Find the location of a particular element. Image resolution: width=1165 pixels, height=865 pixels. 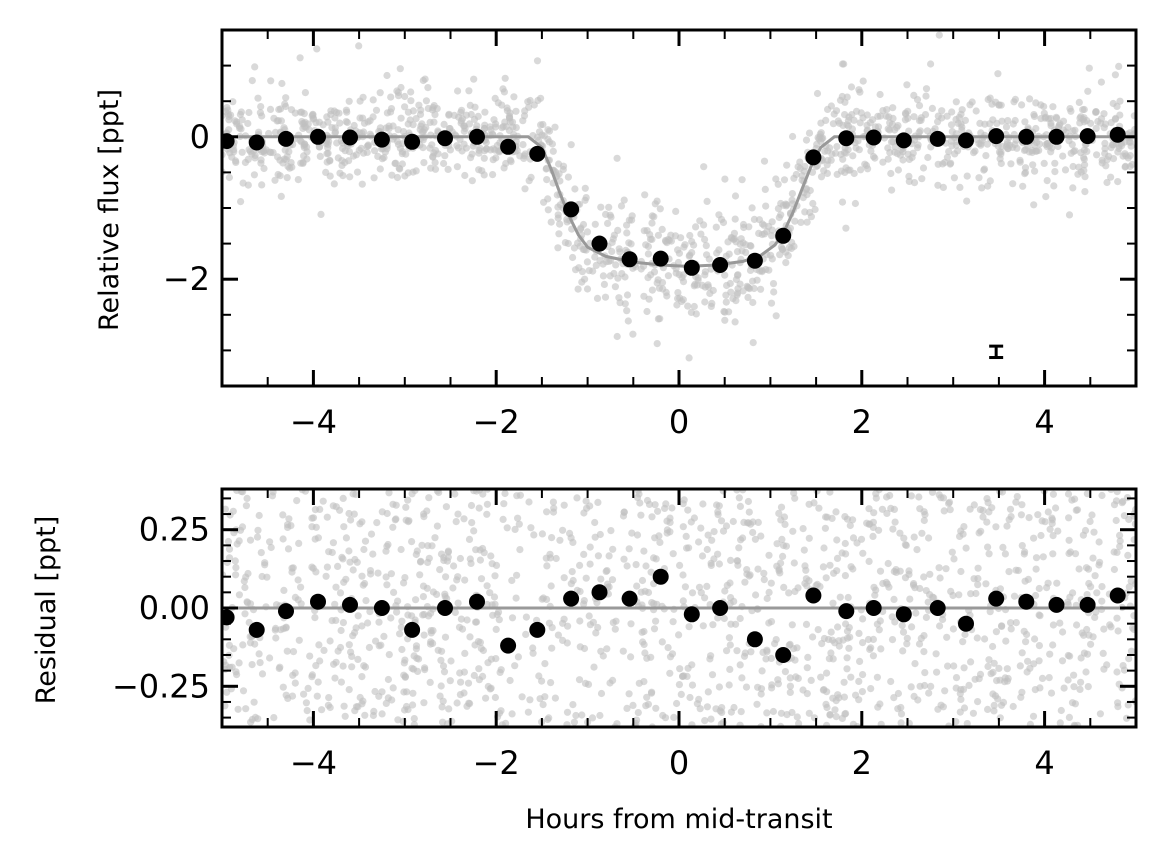

x-tick-label: 2 is located at coordinates (862, 422).